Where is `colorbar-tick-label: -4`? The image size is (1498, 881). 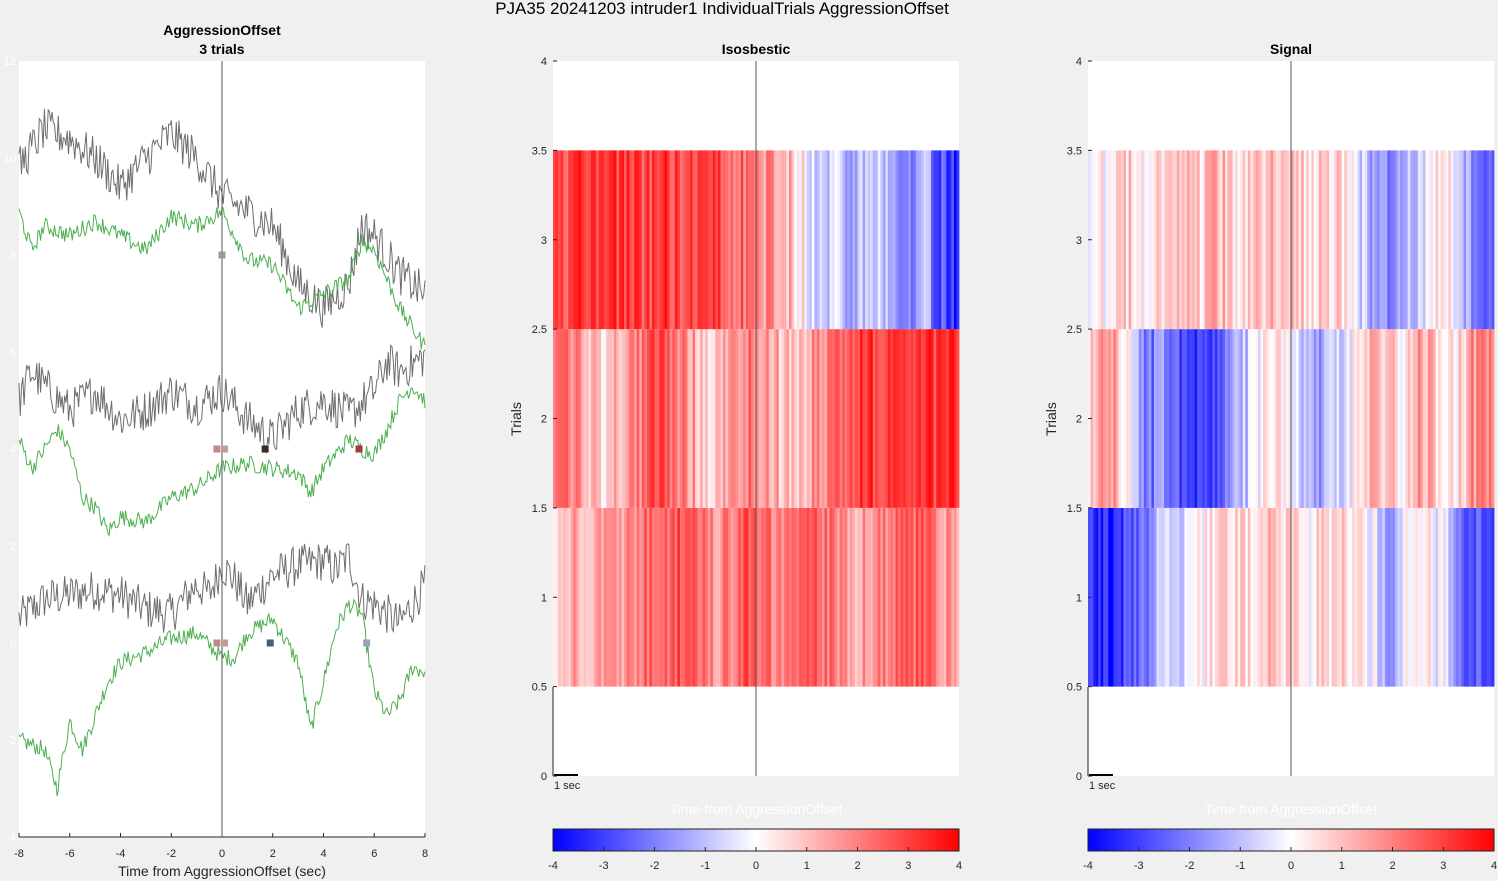 colorbar-tick-label: -4 is located at coordinates (1088, 866).